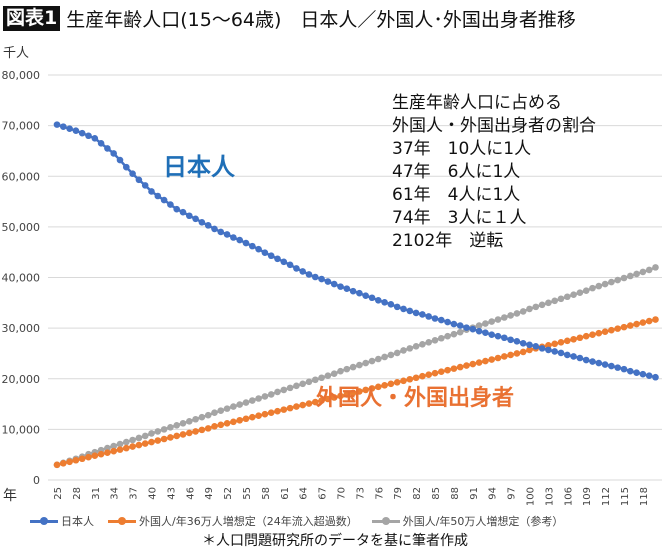  I want to click on x-tick-label: 70, so click(342, 493).